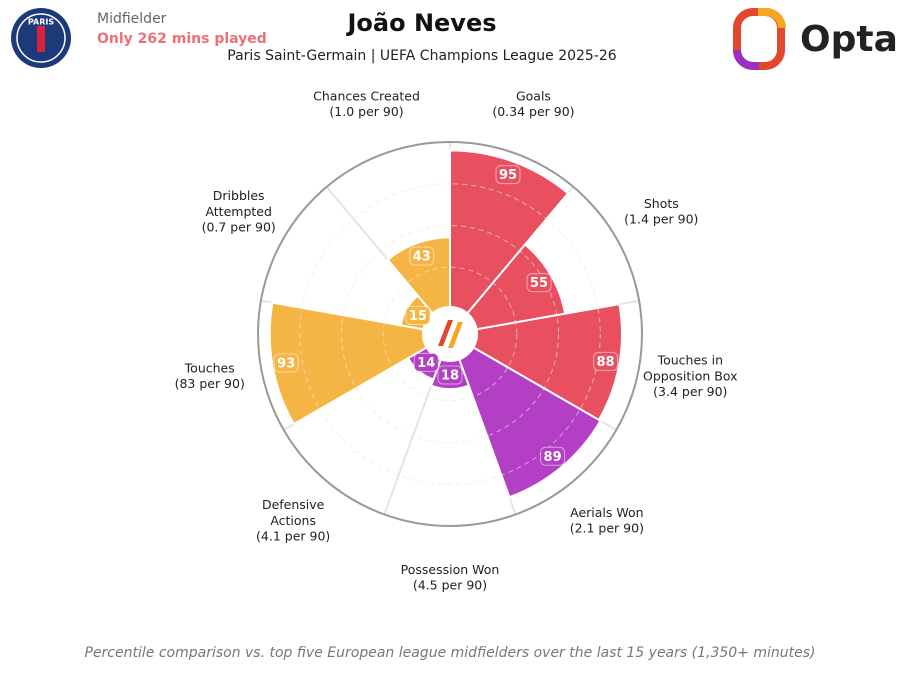 The width and height of the screenshot is (900, 675). I want to click on value-label: 89, so click(553, 457).